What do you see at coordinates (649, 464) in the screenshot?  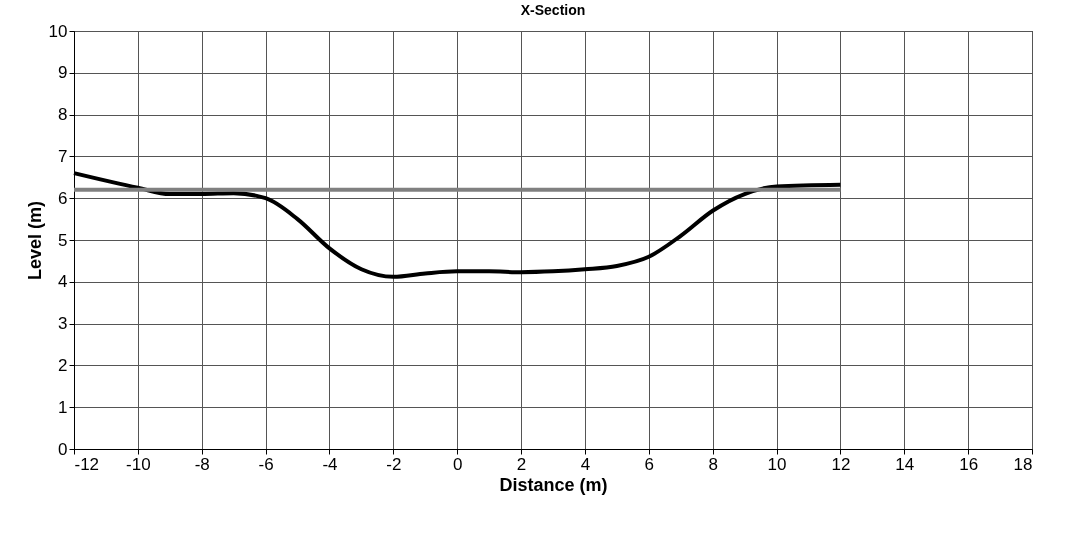 I see `x-tick-label: 6` at bounding box center [649, 464].